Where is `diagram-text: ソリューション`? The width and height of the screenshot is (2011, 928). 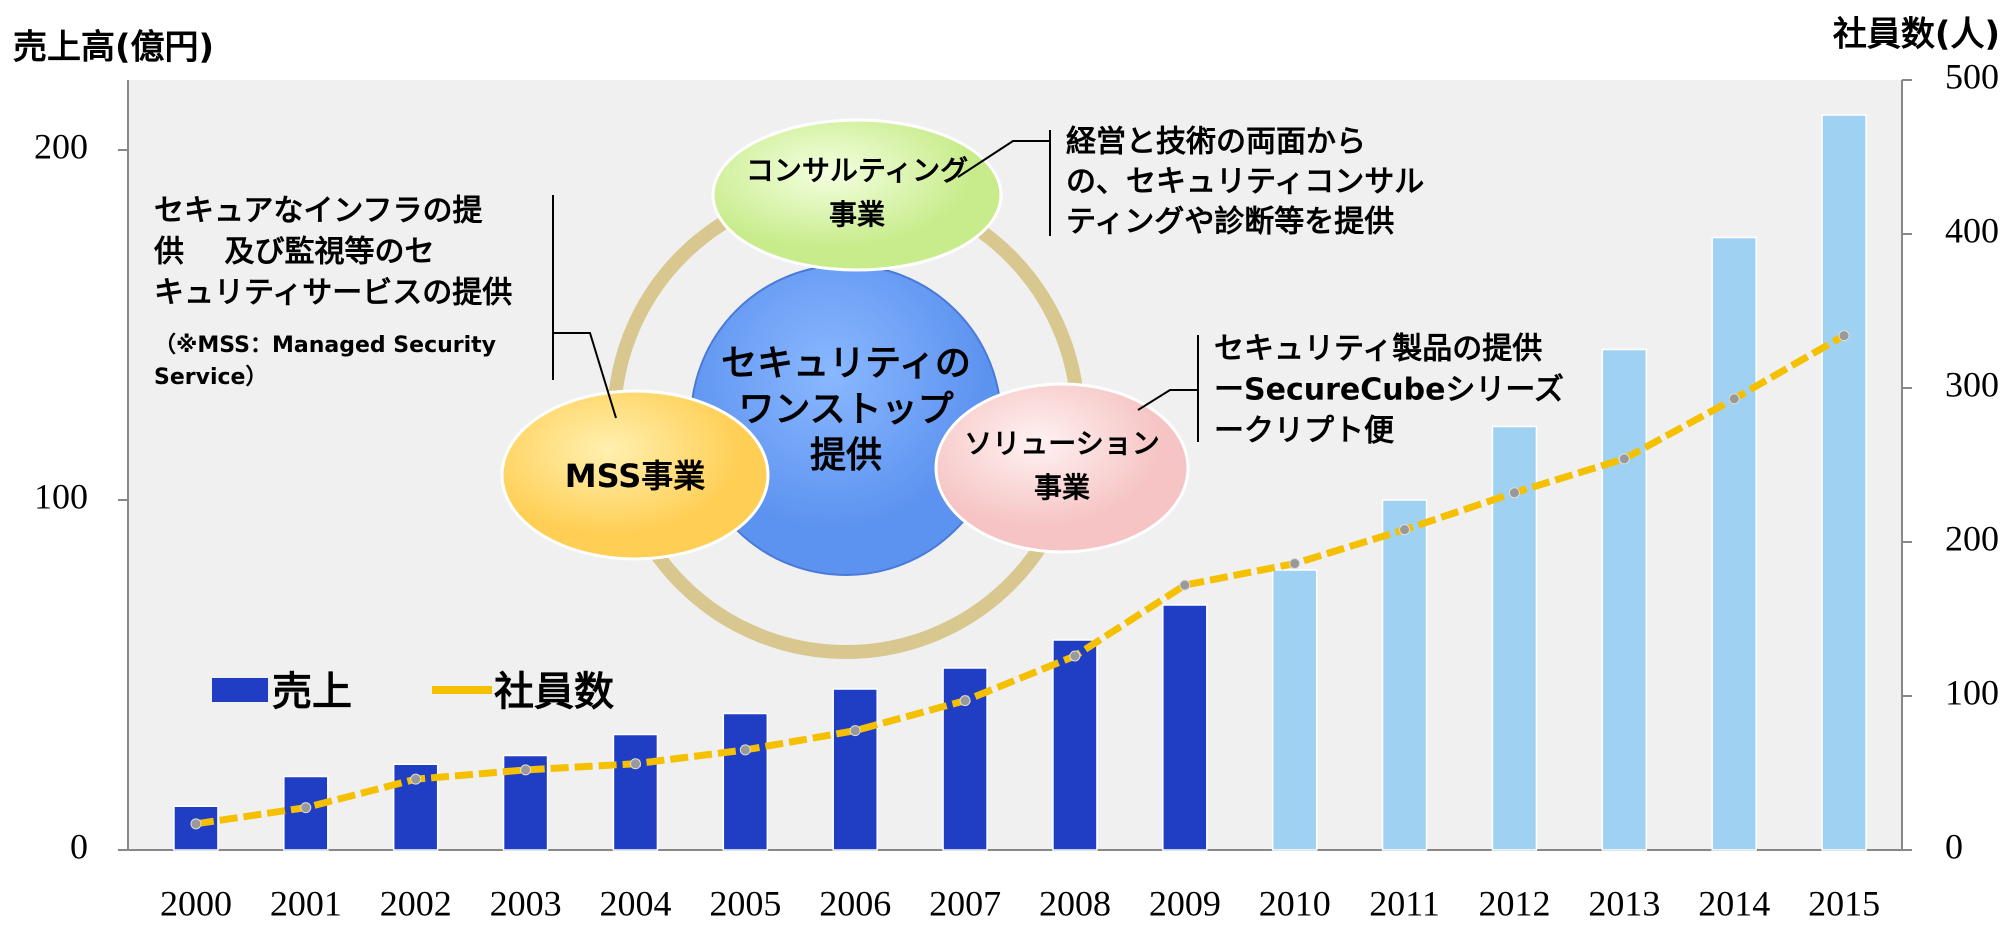
diagram-text: ソリューション is located at coordinates (1061, 443).